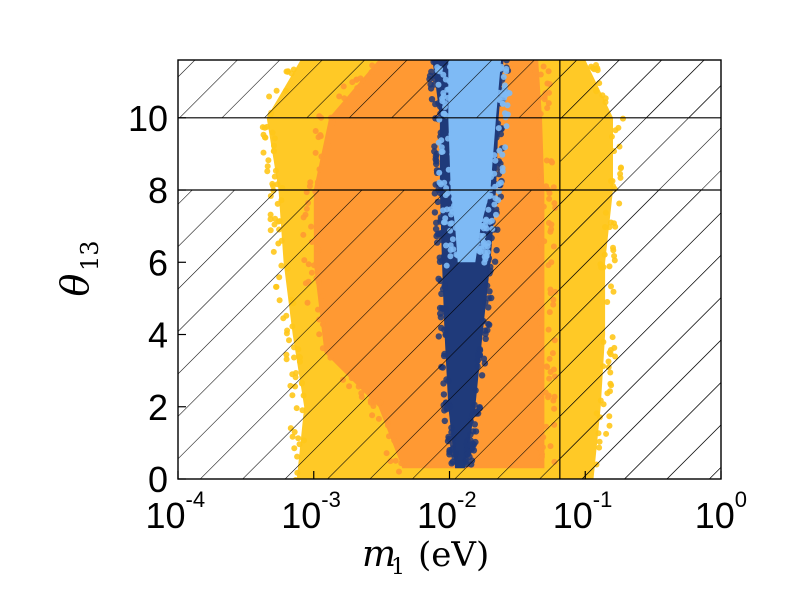  I want to click on x-axis-subscript: 1, so click(398, 567).